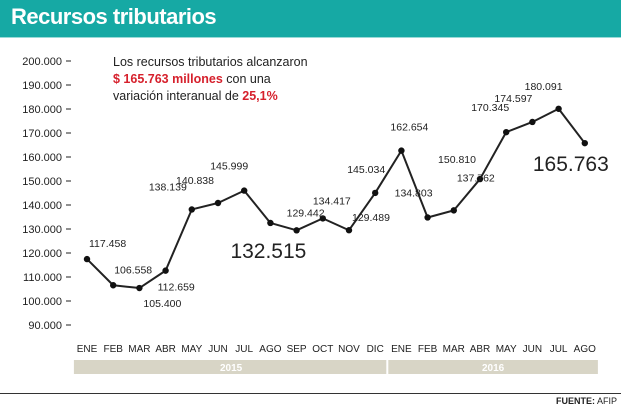 The height and width of the screenshot is (409, 621). I want to click on data-label: 150.810, so click(457, 160).